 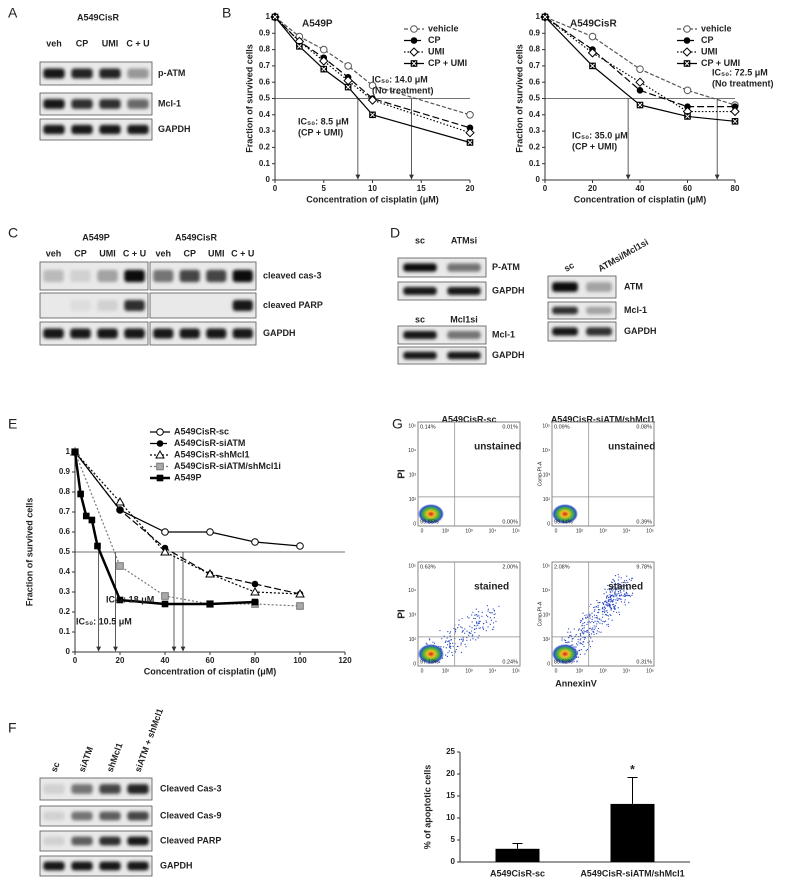 What do you see at coordinates (120, 660) in the screenshot?
I see `x-tick-label: 20` at bounding box center [120, 660].